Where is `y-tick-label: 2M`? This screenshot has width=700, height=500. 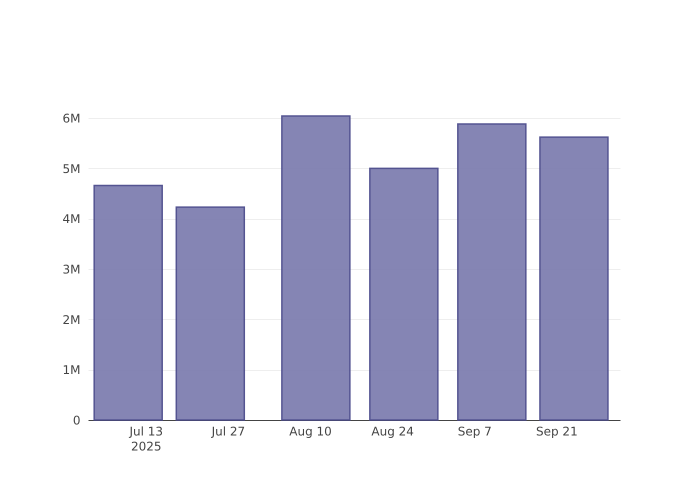 y-tick-label: 2M is located at coordinates (71, 319).